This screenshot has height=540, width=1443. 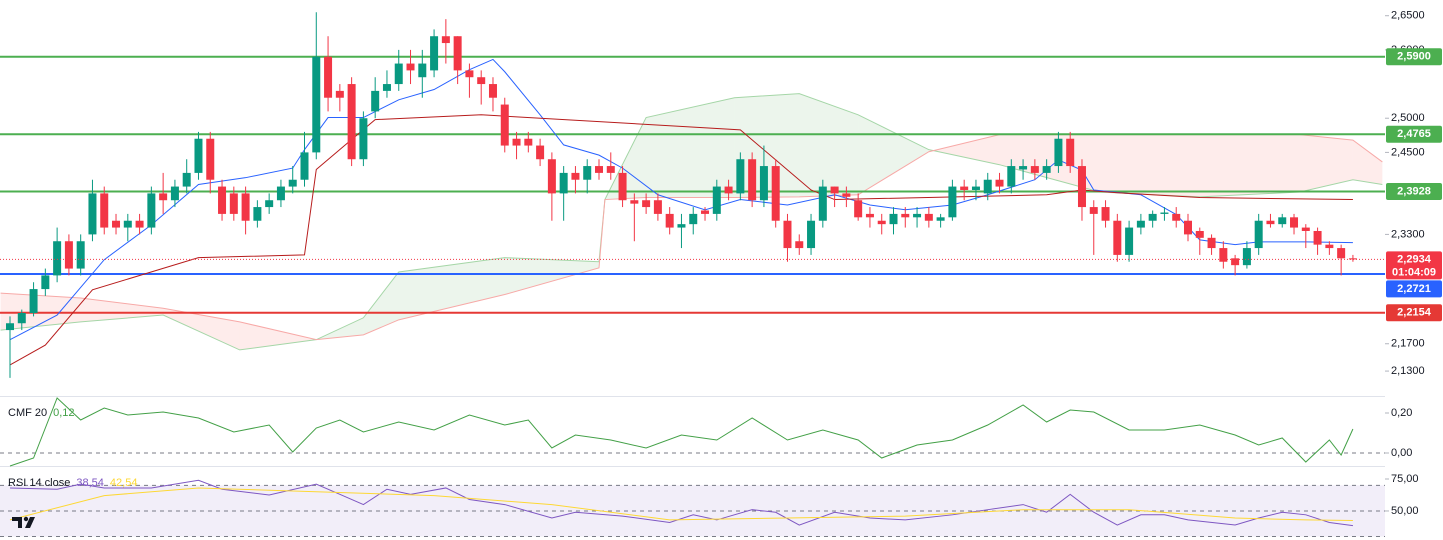 I want to click on indicator-value: 0,12, so click(x=63, y=413).